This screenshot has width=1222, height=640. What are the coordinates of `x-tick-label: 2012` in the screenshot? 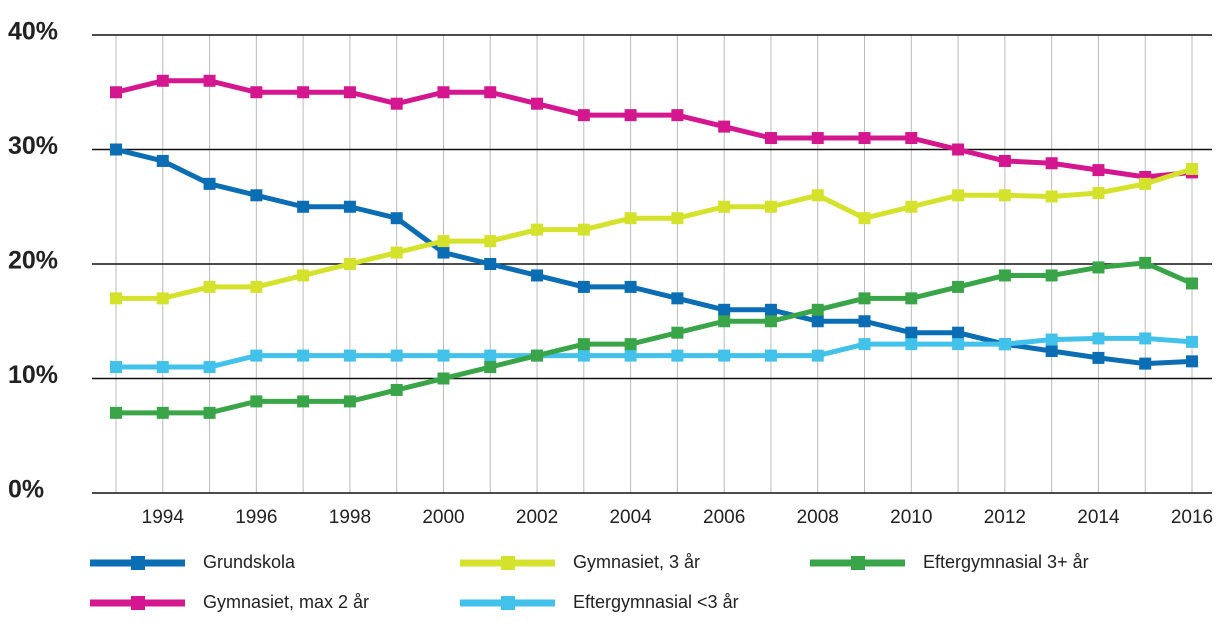 It's located at (1005, 517).